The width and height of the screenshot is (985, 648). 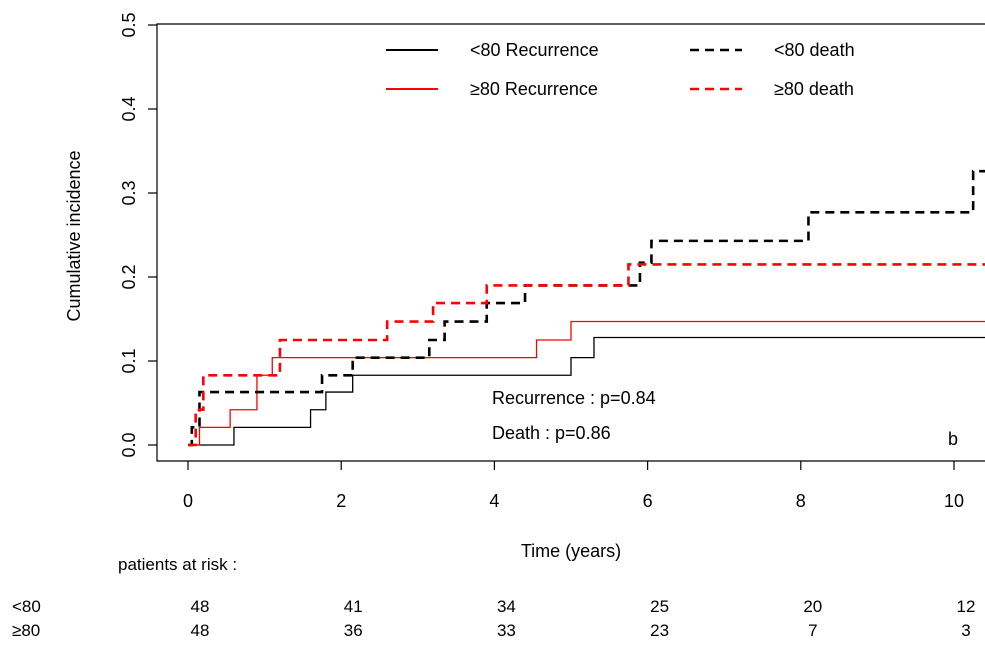 What do you see at coordinates (129, 276) in the screenshot?
I see `y-tick-label: 0.2` at bounding box center [129, 276].